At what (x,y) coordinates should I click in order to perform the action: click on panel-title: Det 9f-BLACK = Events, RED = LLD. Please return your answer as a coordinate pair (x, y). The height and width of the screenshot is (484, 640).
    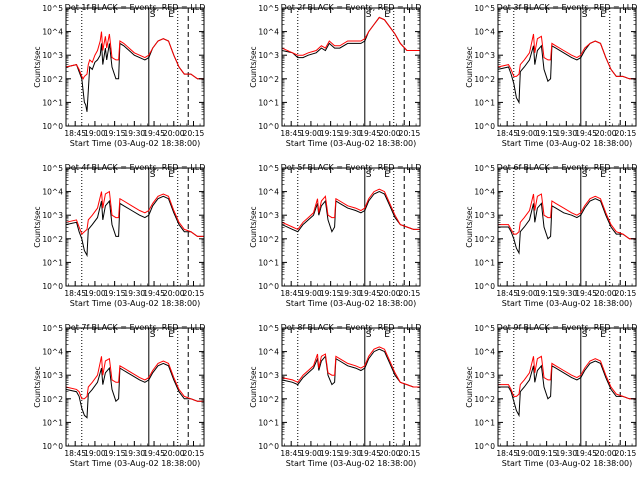
    Looking at the image, I should click on (567, 327).